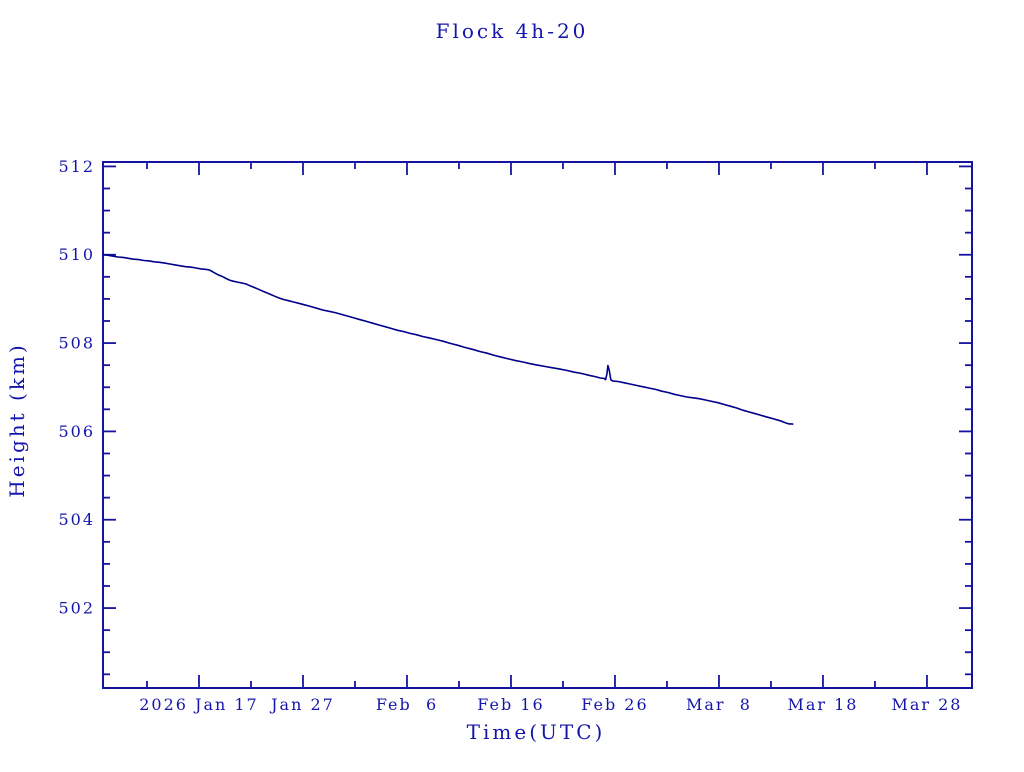  I want to click on y-tick-label: 506, so click(76, 431).